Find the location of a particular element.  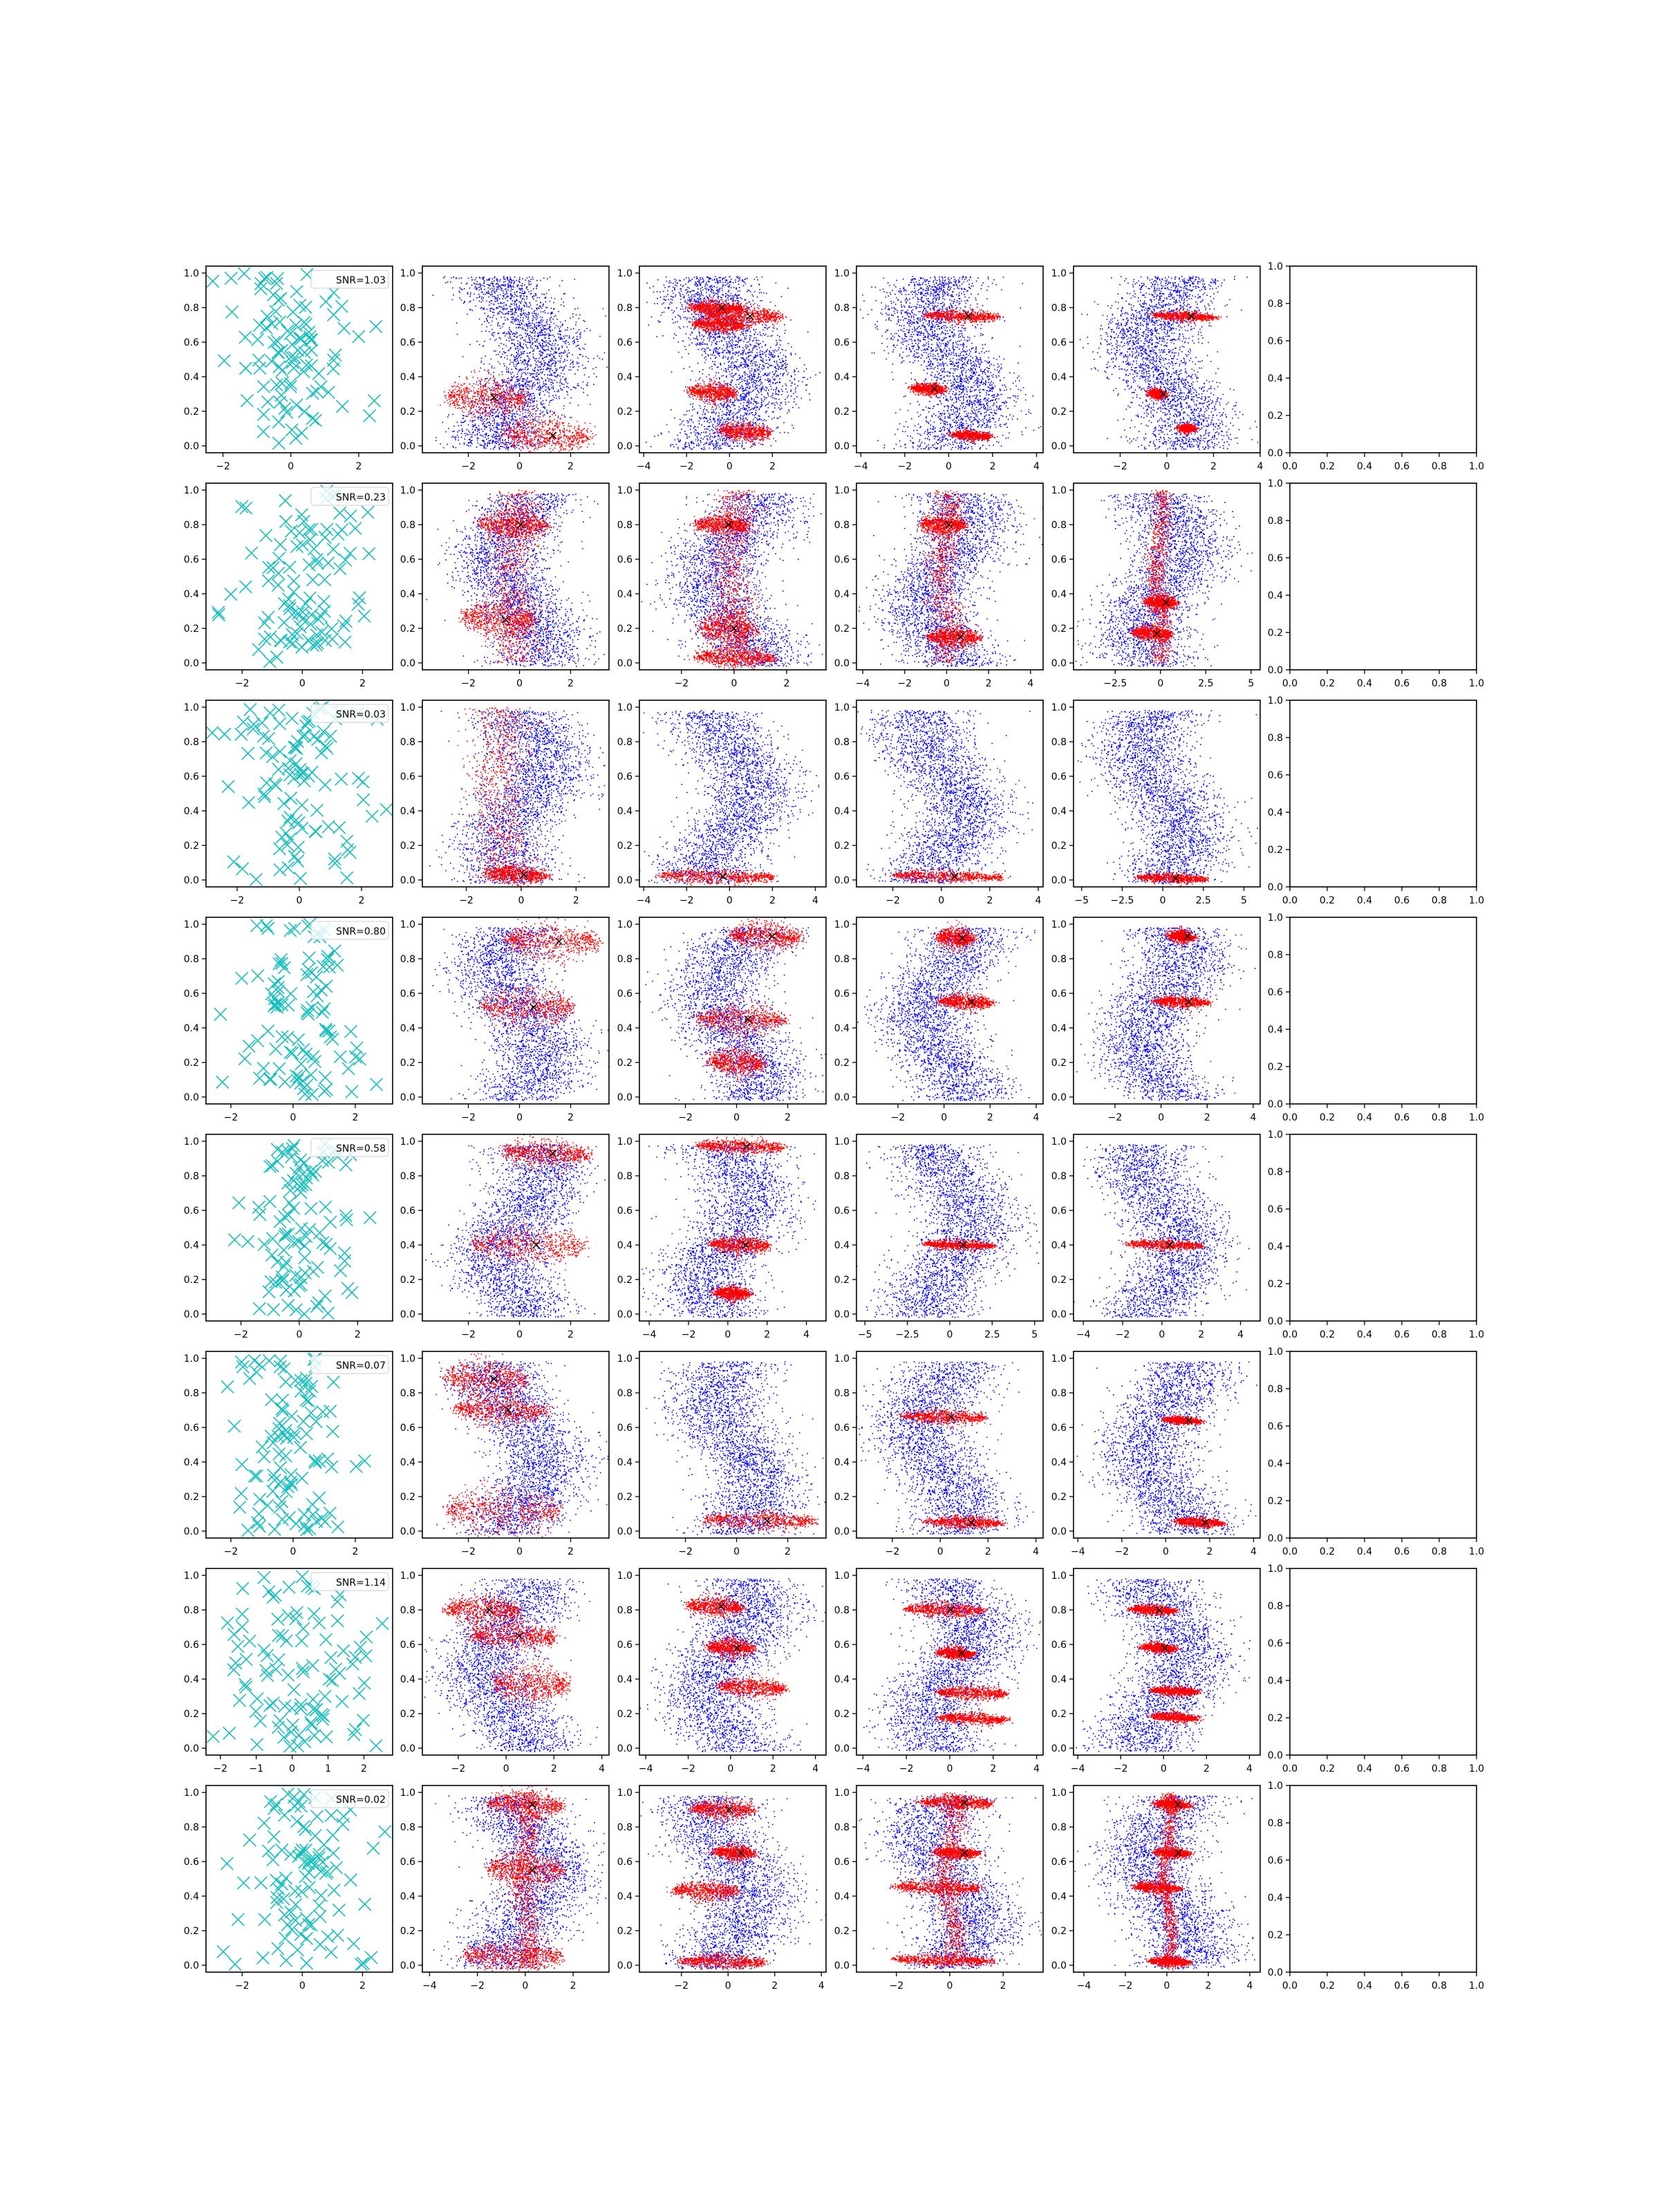

x-tick-label: 0.2 is located at coordinates (1327, 1334).